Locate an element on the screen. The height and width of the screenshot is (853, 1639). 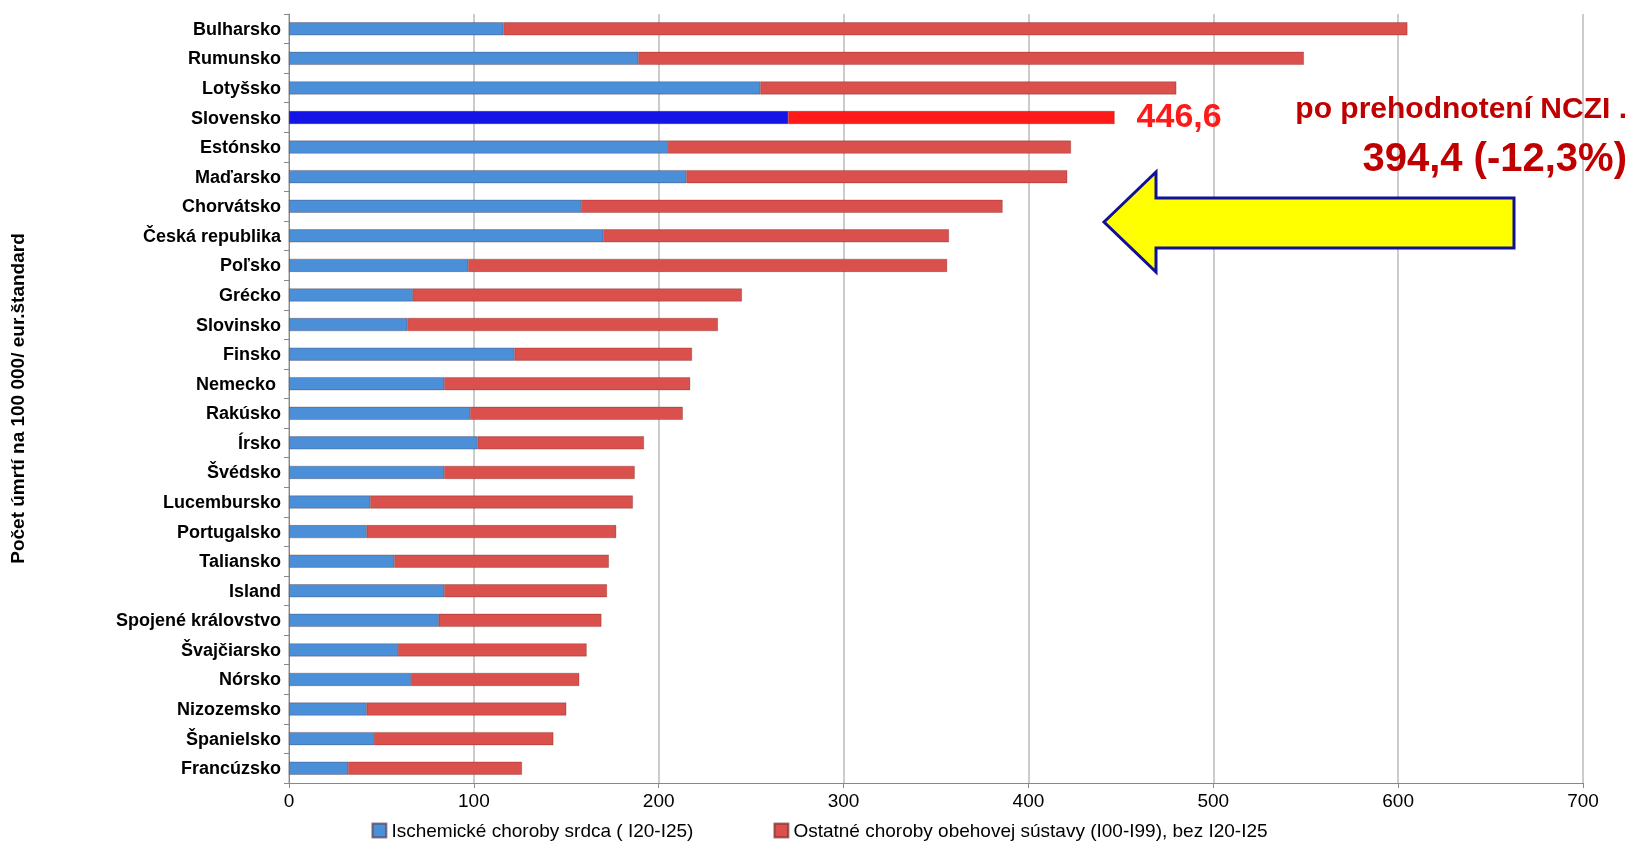
y-tick-label: Nizozemsko is located at coordinates (228, 709).